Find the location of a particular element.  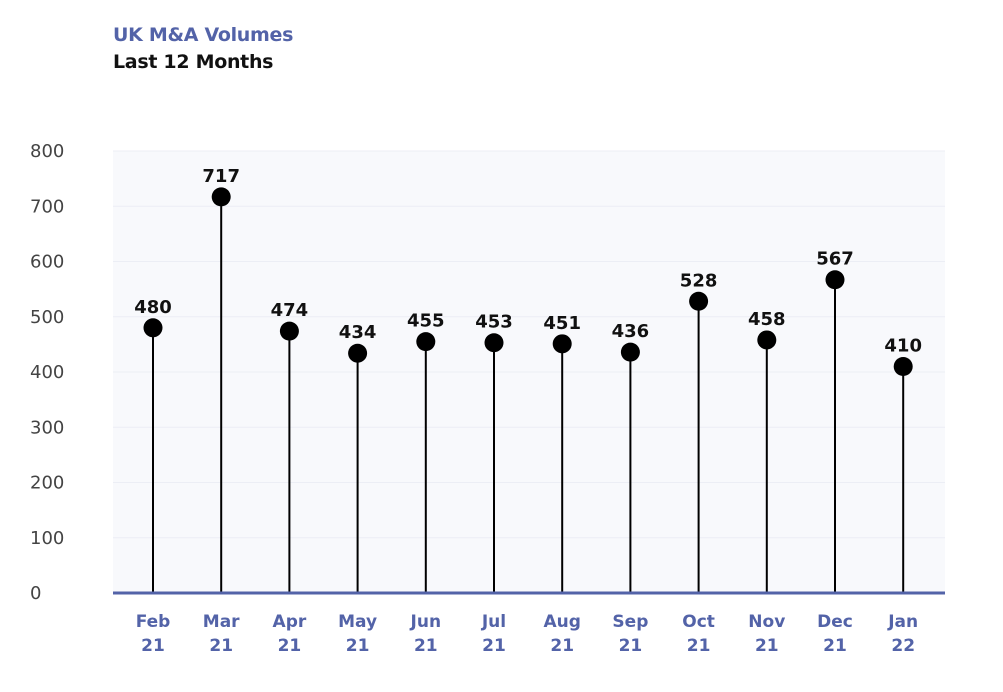

data-label: 474 is located at coordinates (290, 310).